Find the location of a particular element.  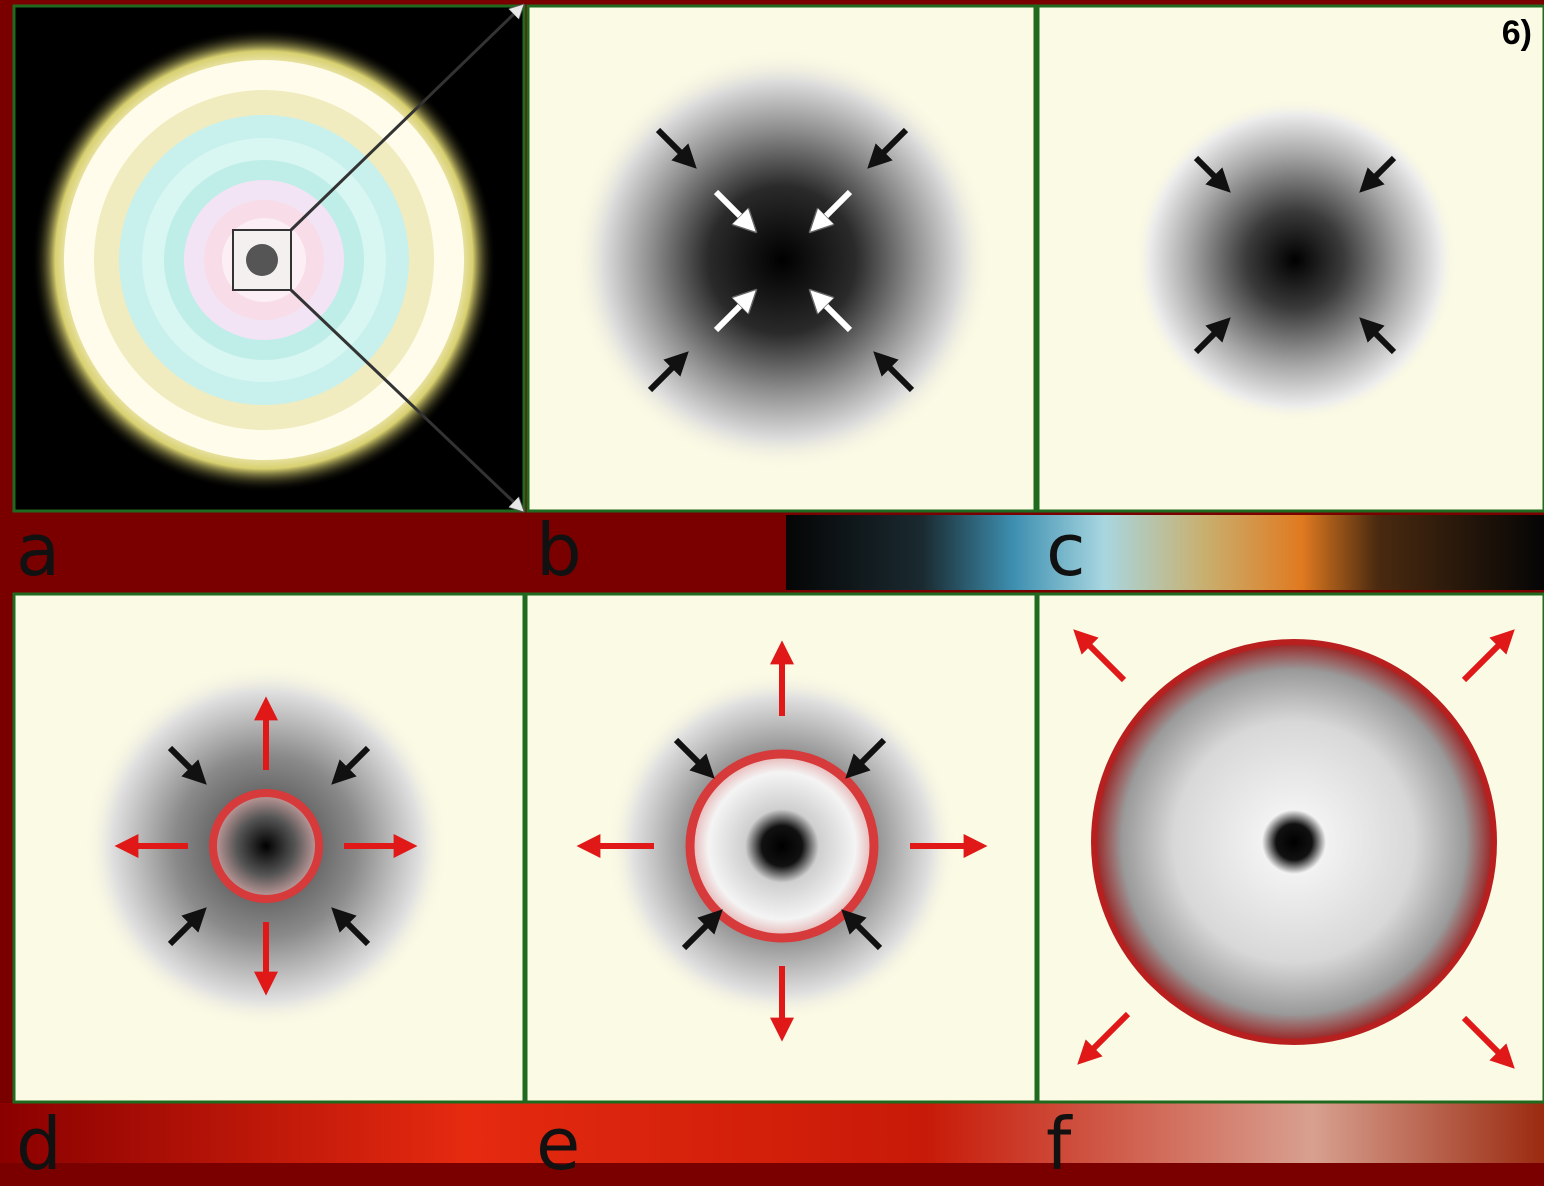

panel-a is located at coordinates (269, 258).